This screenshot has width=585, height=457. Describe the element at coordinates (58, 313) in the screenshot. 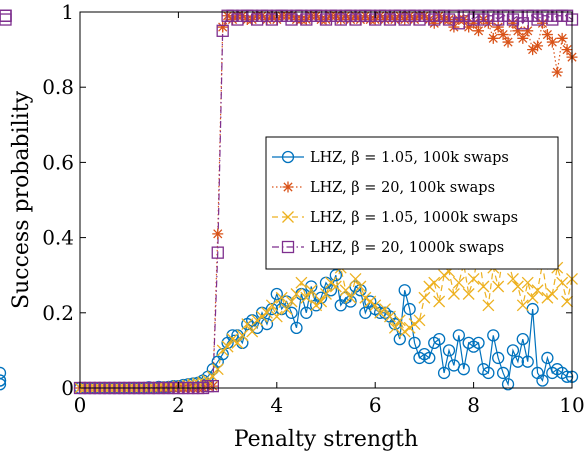

I see `y-tick-label: 0.2` at that location.